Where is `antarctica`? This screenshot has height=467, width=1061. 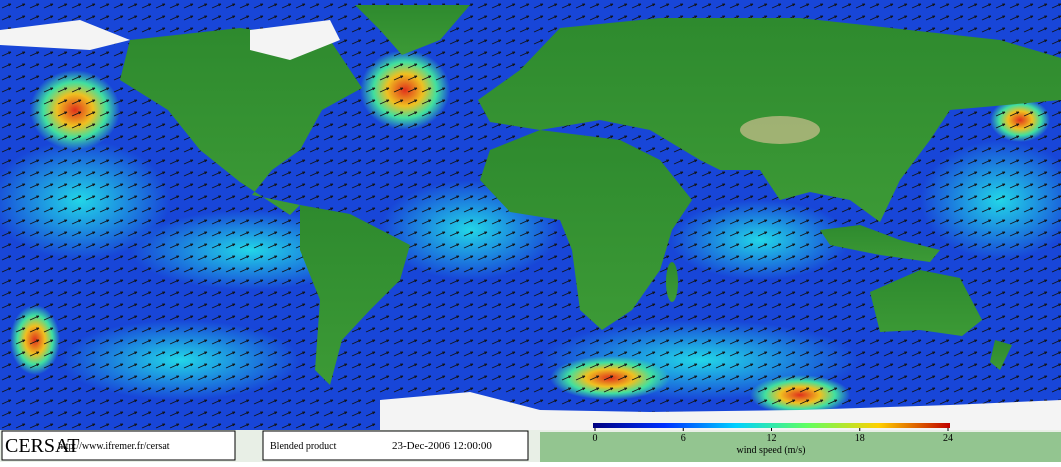
antarctica is located at coordinates (800, 447).